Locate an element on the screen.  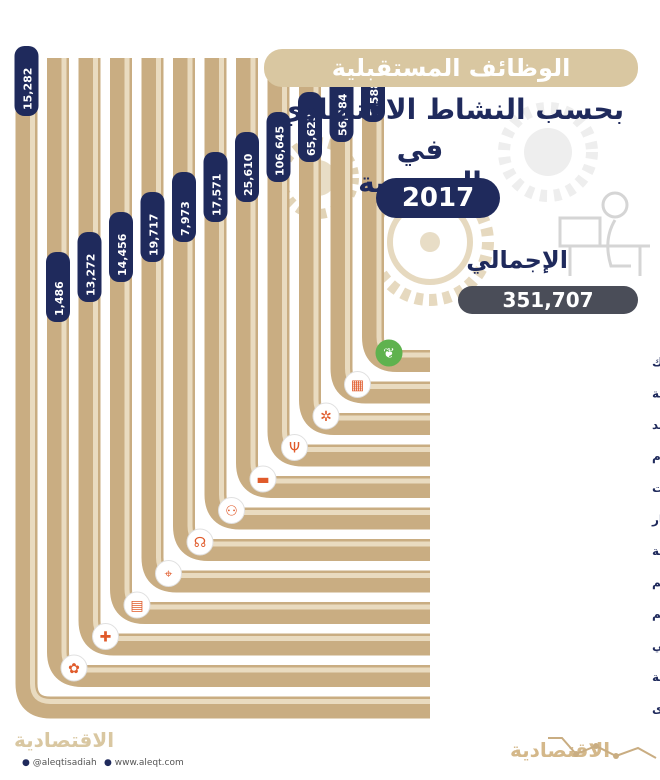
category-label: صحة الإنسان والعمل الاجتماعي is located at coordinates (656, 646).